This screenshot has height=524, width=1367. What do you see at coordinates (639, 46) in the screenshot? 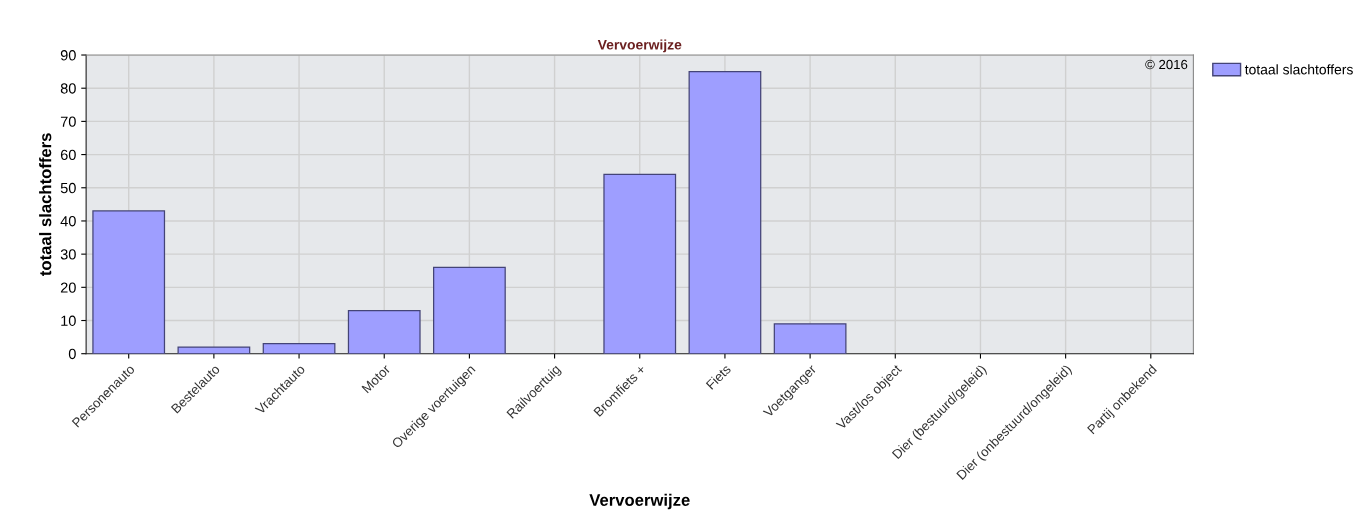
I see `chart-title: Vervoerwijze` at bounding box center [639, 46].